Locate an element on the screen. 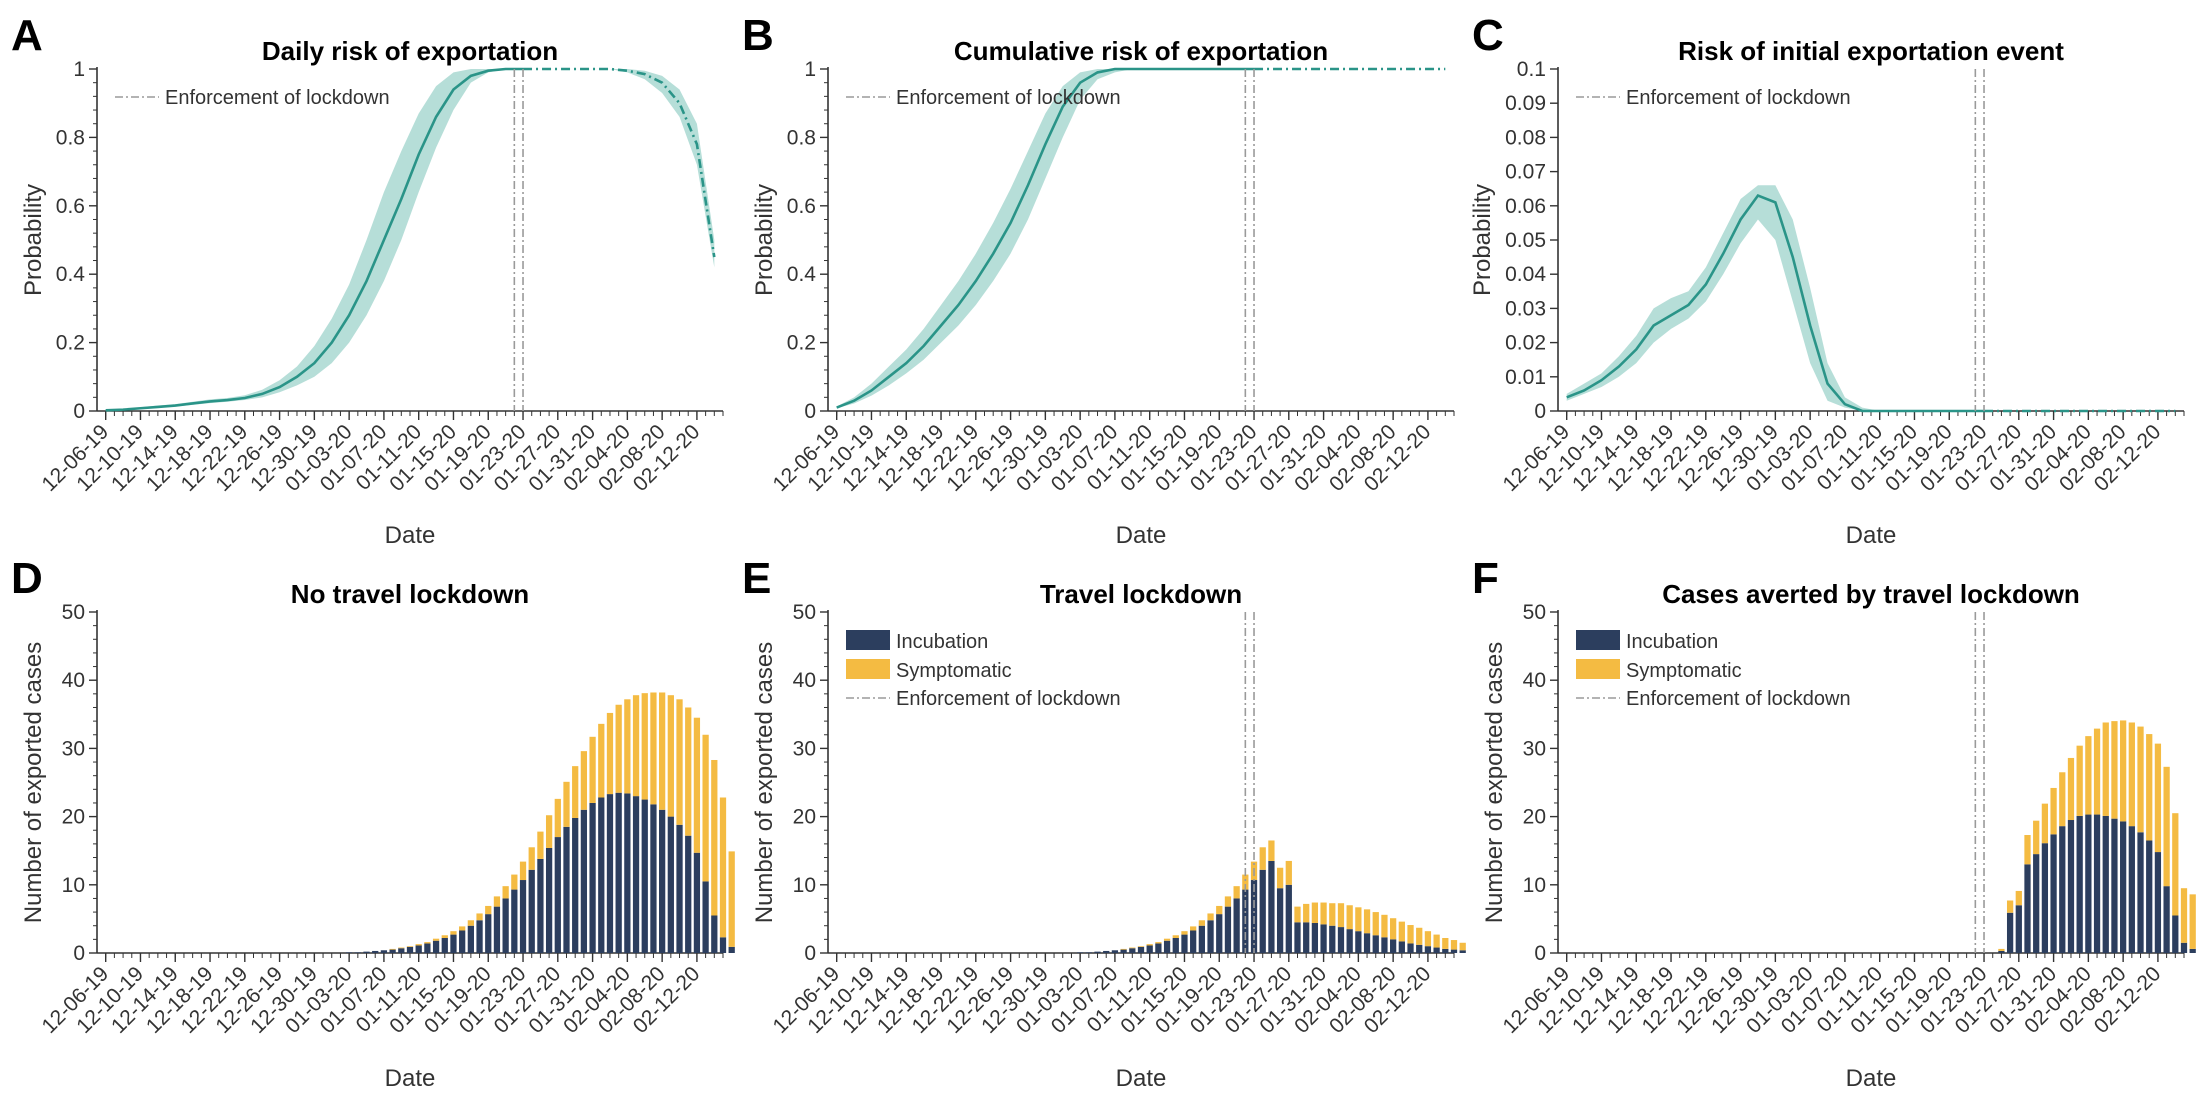 This screenshot has height=1101, width=2200. y-tick-label: 10 is located at coordinates (1534, 885).